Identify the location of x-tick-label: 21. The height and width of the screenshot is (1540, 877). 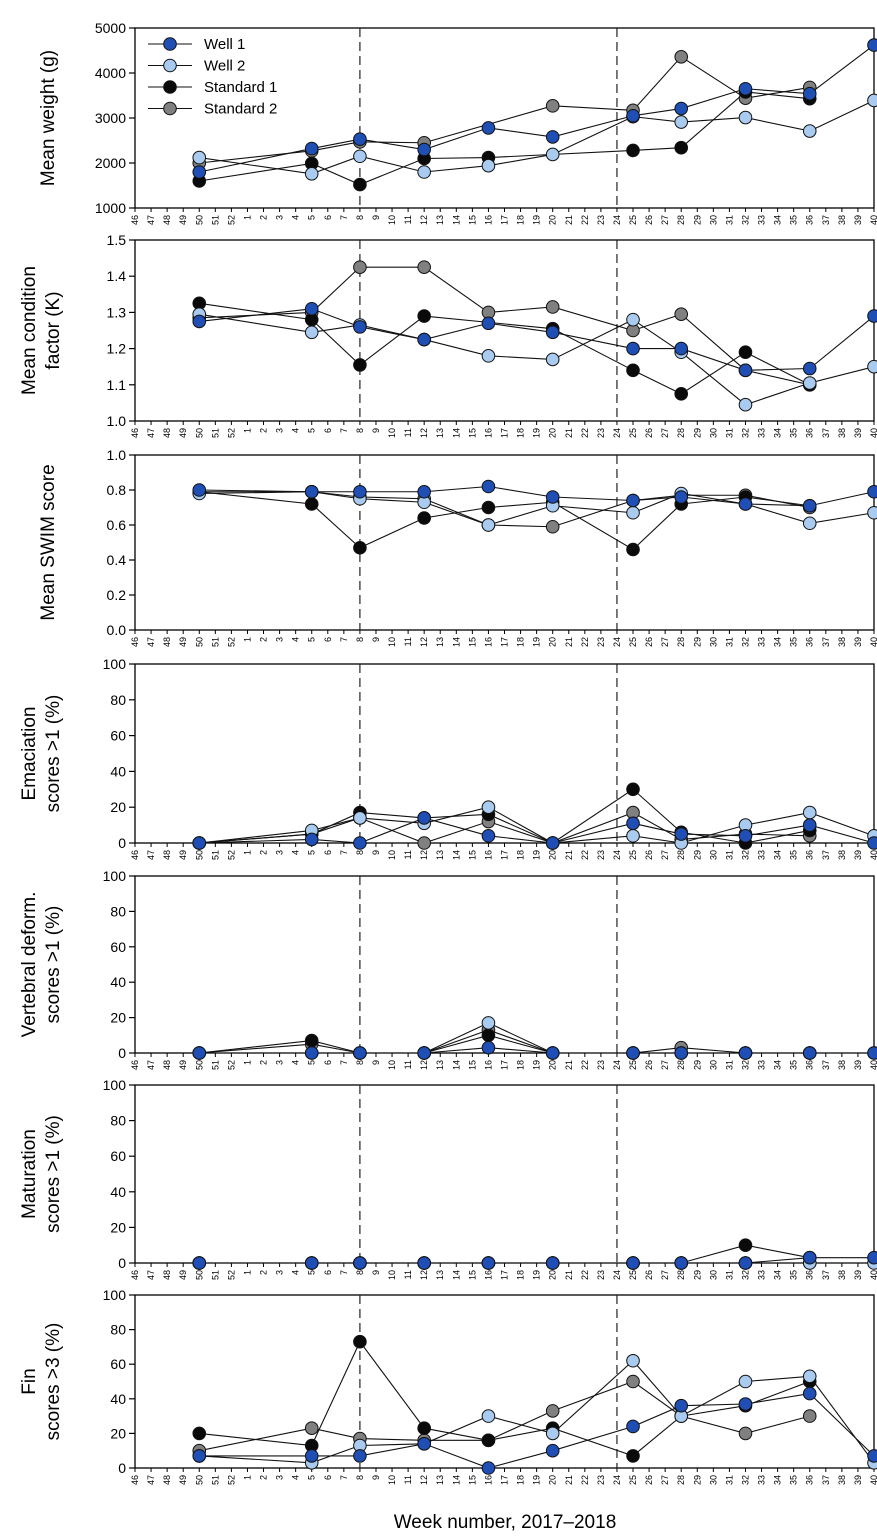
(569, 1275).